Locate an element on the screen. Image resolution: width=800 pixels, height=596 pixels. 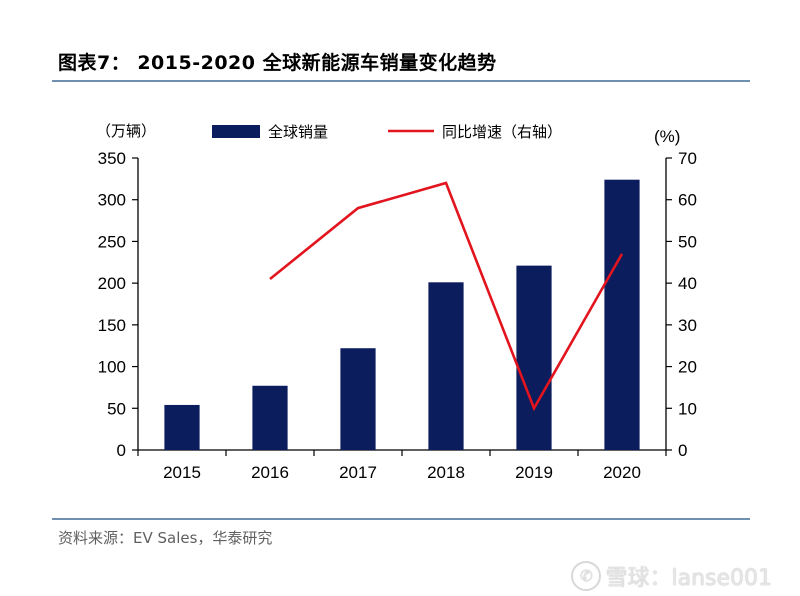
bar-2016 is located at coordinates (270, 417).